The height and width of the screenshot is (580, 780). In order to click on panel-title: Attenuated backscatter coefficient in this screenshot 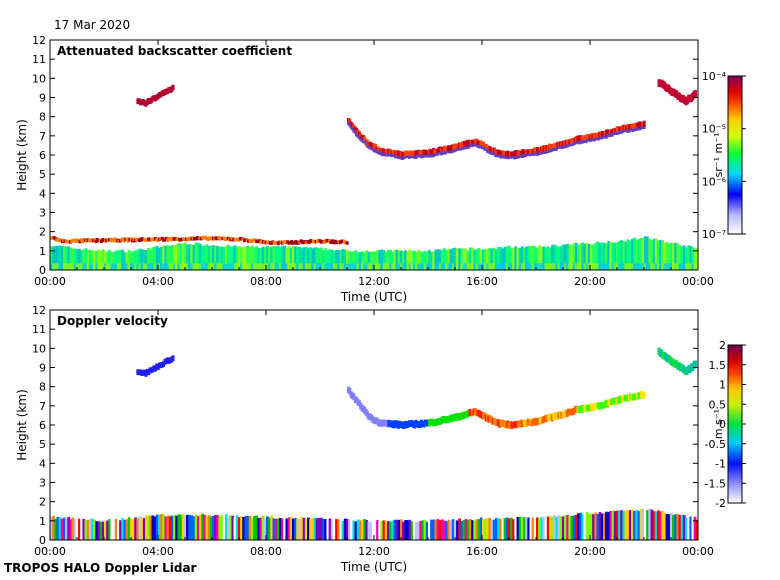, I will do `click(174, 51)`.